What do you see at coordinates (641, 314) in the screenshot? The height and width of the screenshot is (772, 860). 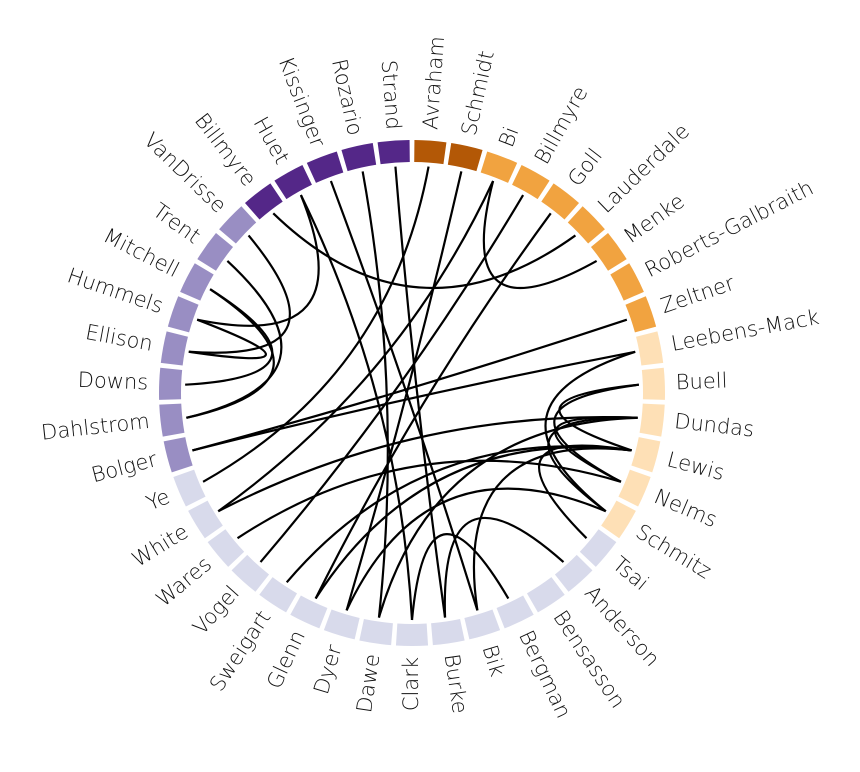 I see `node-arc-zeltner` at bounding box center [641, 314].